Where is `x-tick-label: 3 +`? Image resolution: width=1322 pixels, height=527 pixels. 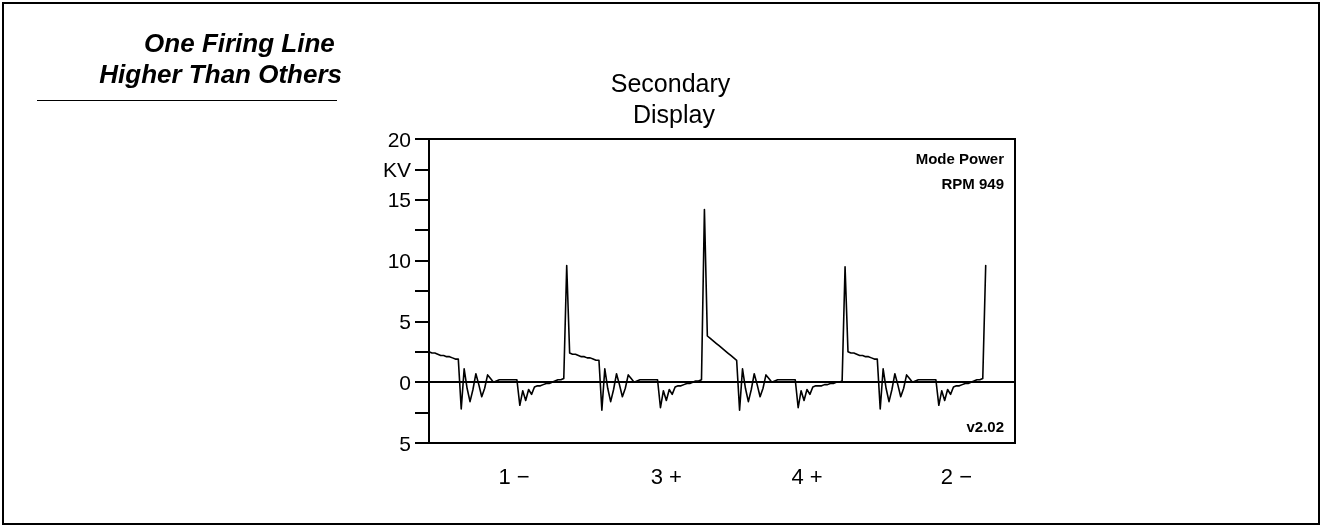 x-tick-label: 3 + is located at coordinates (666, 476).